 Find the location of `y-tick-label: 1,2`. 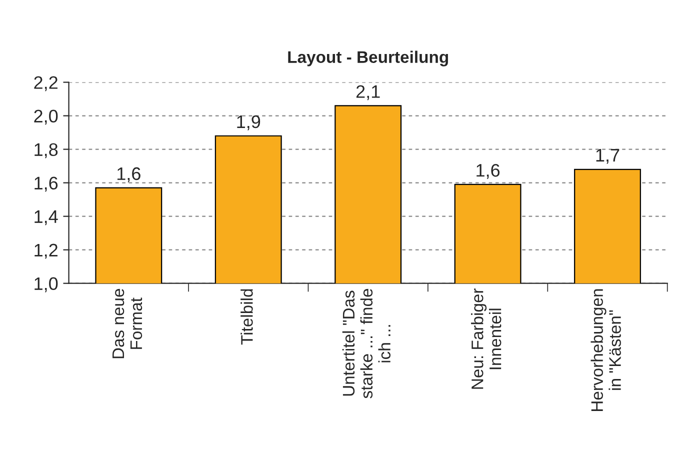

y-tick-label: 1,2 is located at coordinates (46, 251).